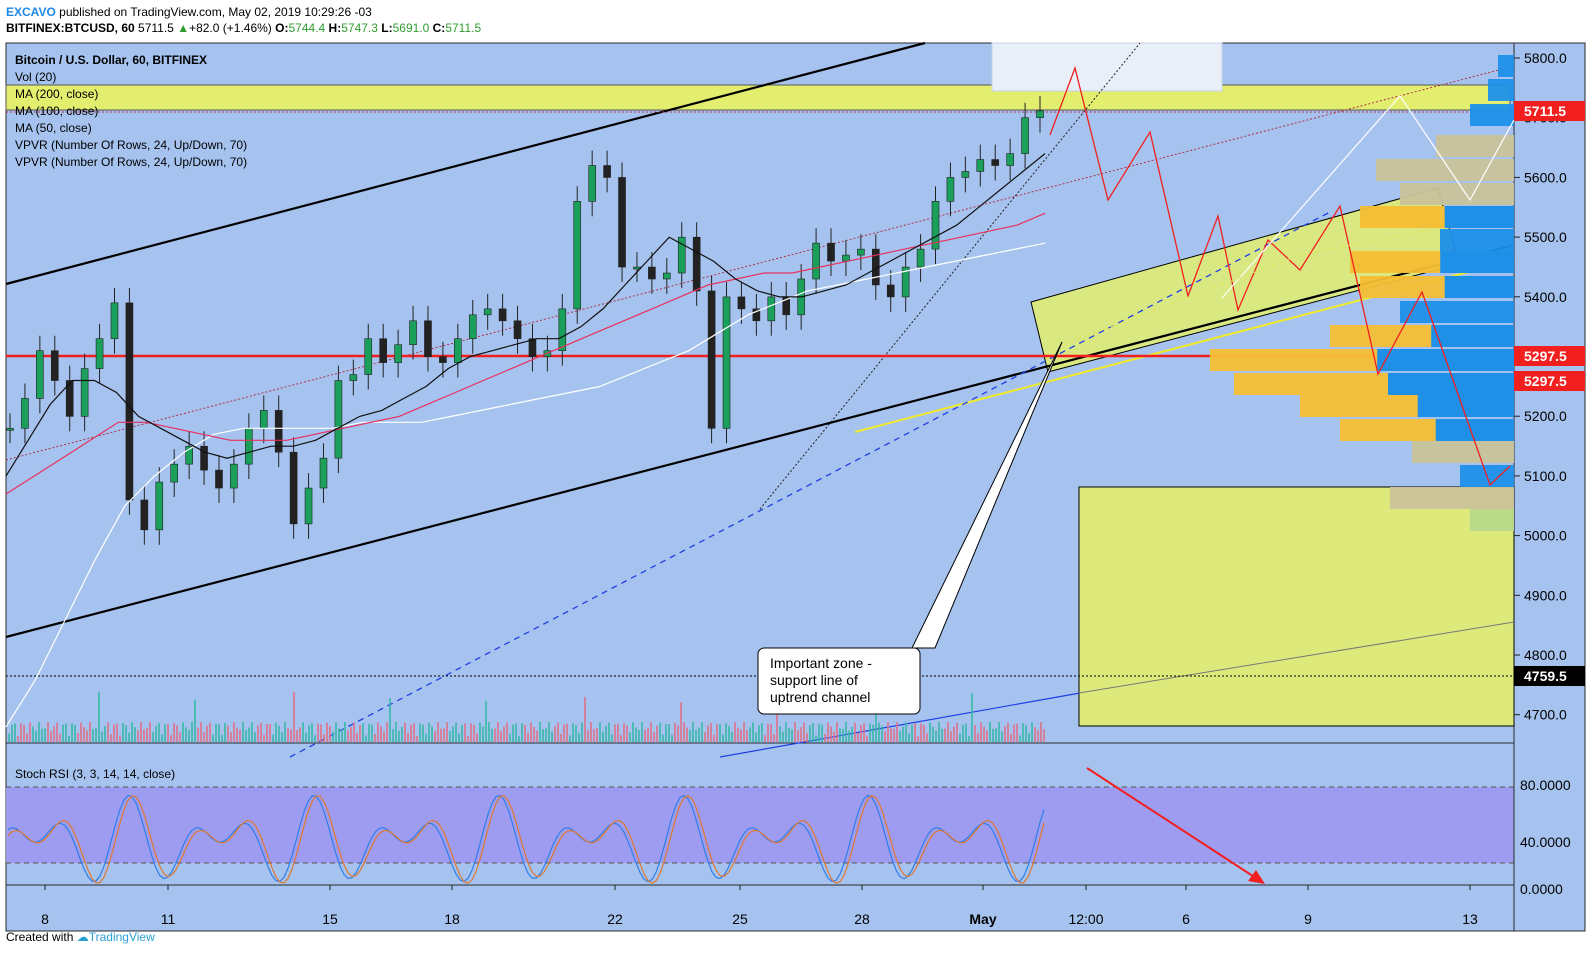  Describe the element at coordinates (168, 919) in the screenshot. I see `time-tick-label: 11` at that location.